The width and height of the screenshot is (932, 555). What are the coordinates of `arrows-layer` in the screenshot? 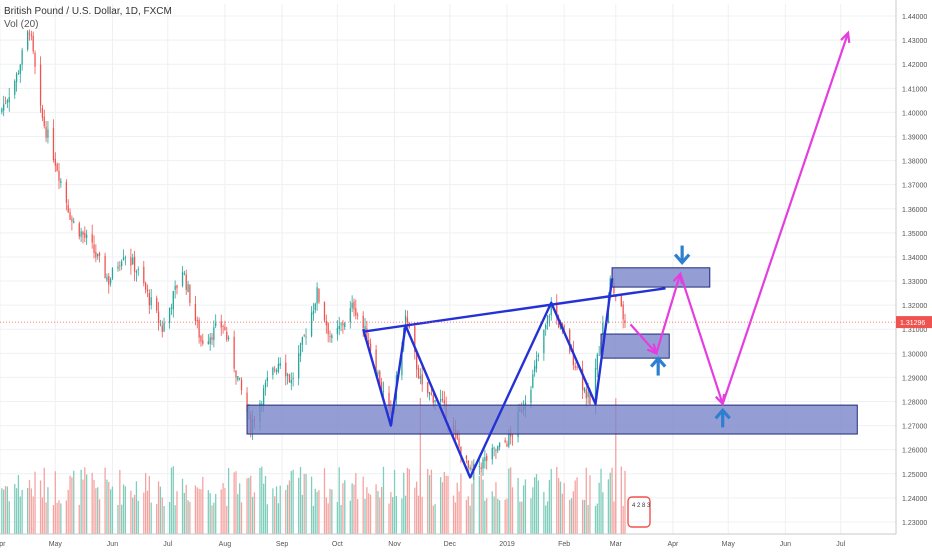 It's located at (690, 336).